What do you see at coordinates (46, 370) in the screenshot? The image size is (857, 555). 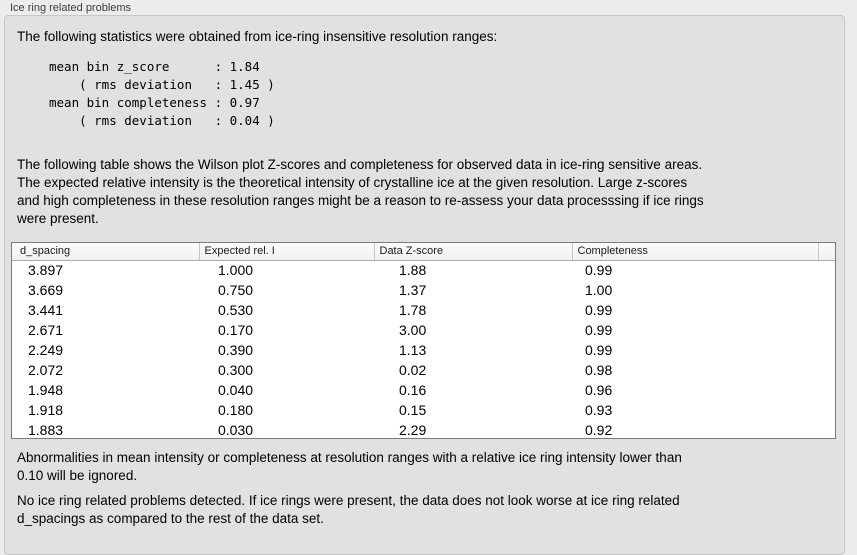 I see `table-cell: 2.072` at bounding box center [46, 370].